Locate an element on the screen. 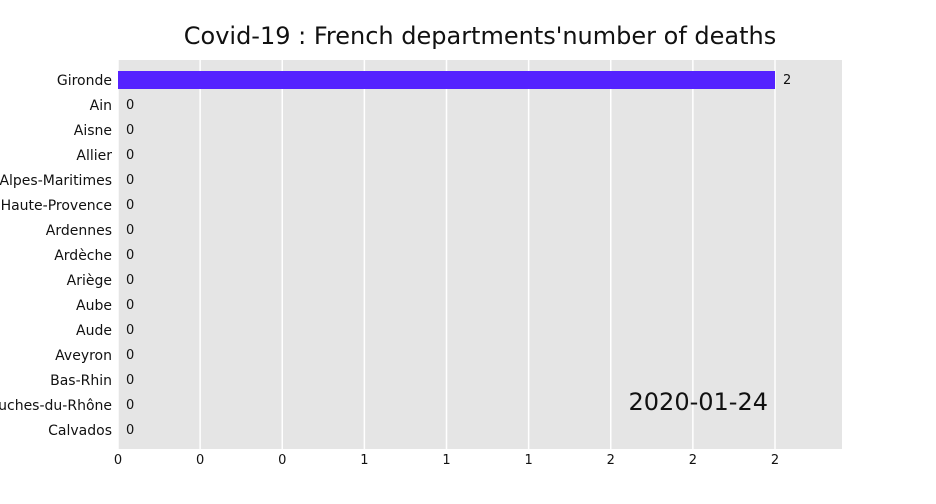  y-tick-label: Ain is located at coordinates (101, 106).